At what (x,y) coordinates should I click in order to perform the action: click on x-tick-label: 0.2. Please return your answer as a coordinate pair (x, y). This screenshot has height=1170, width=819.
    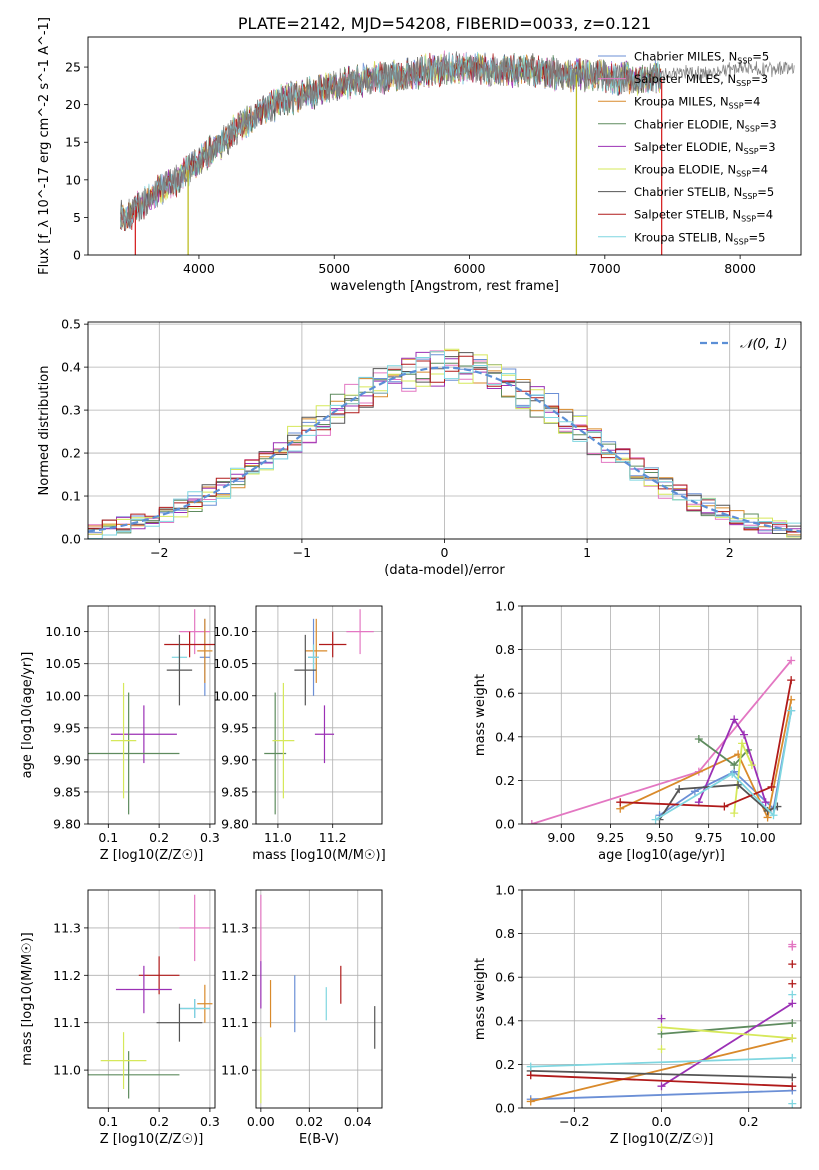
    Looking at the image, I should click on (159, 1121).